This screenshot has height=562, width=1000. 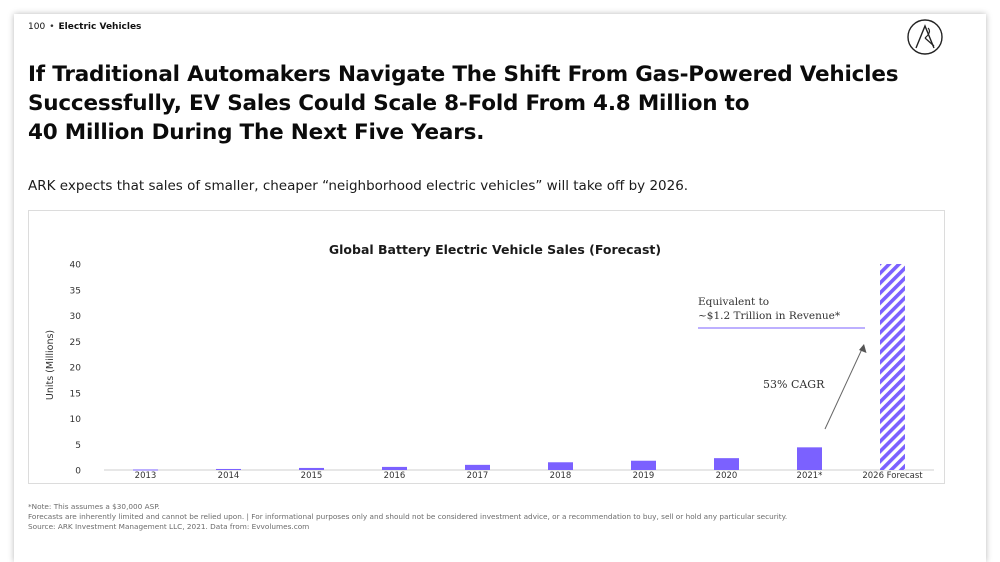 I want to click on y-tick-label: 5, so click(x=78, y=446).